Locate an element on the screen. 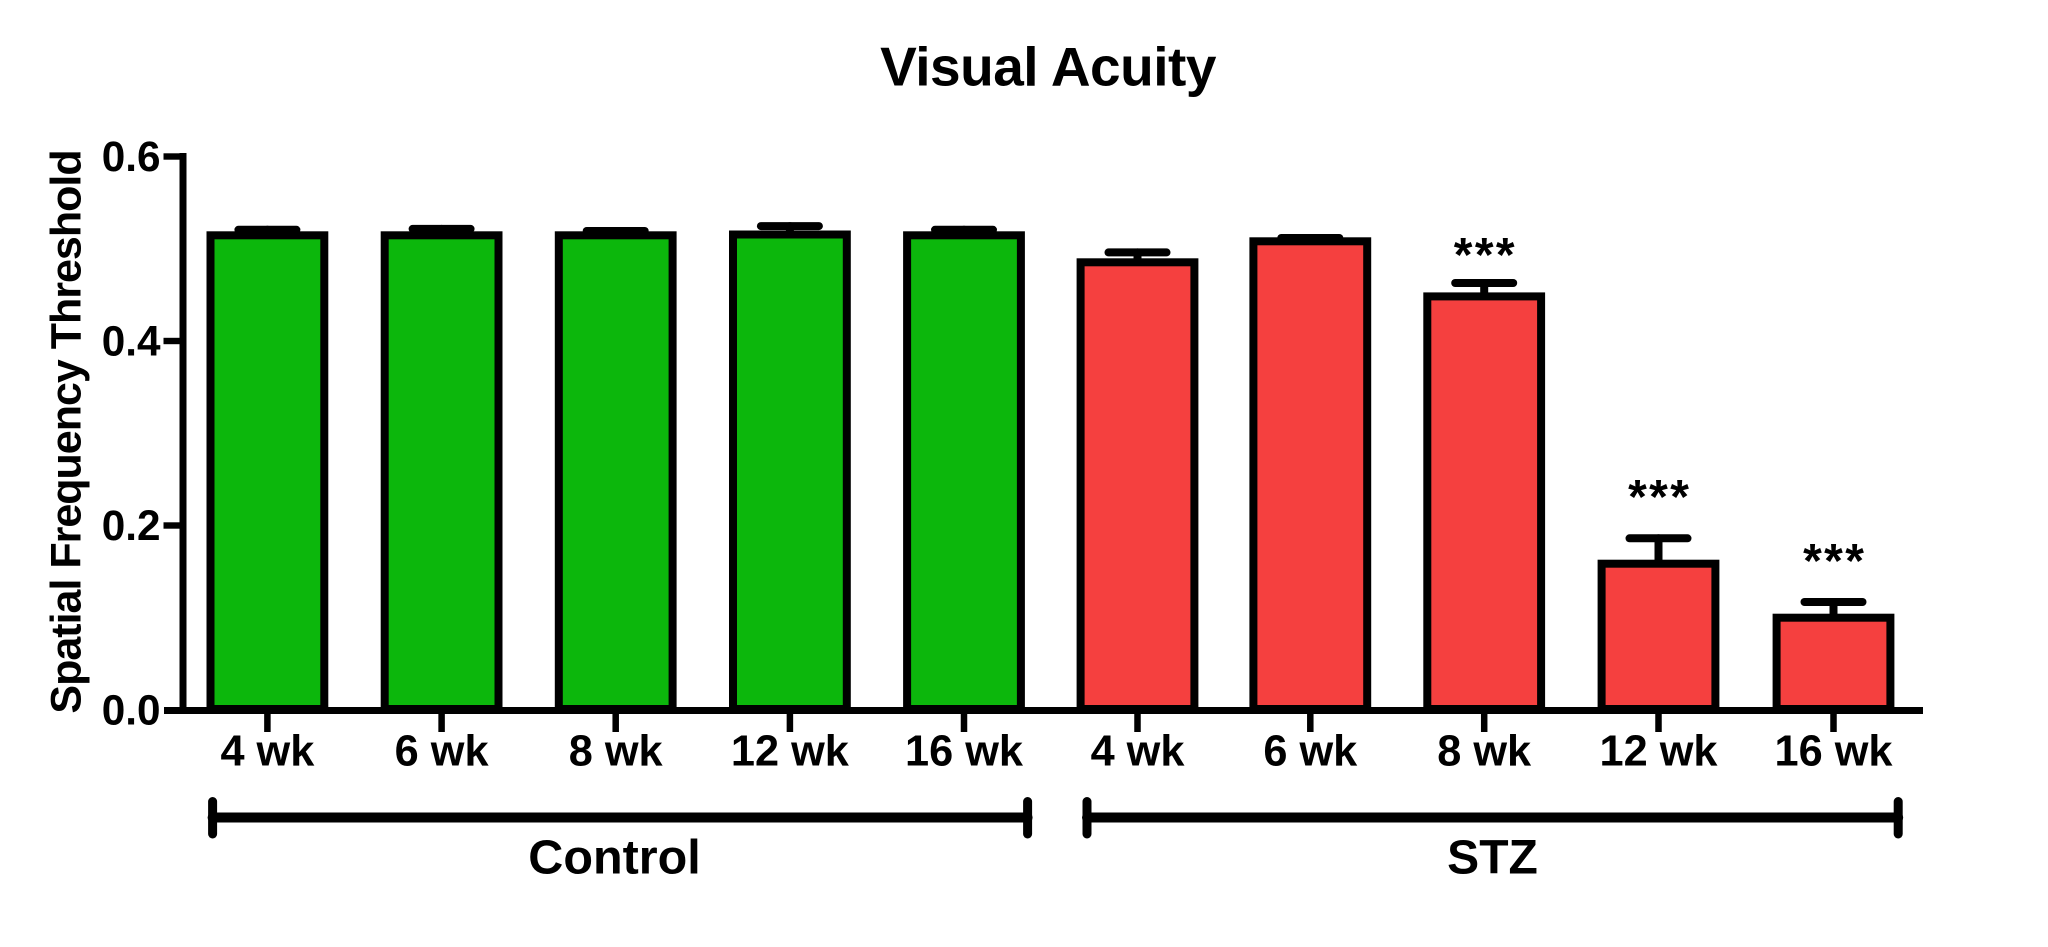  svg-text: 0.2 is located at coordinates (131, 525).